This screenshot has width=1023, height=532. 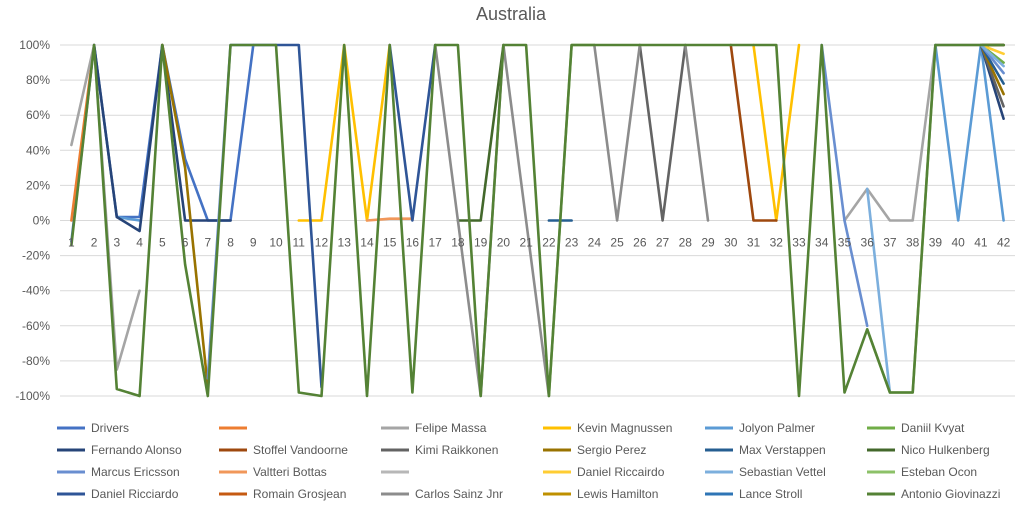 What do you see at coordinates (299, 494) in the screenshot?
I see `legend-entry: Romain Grosjean` at bounding box center [299, 494].